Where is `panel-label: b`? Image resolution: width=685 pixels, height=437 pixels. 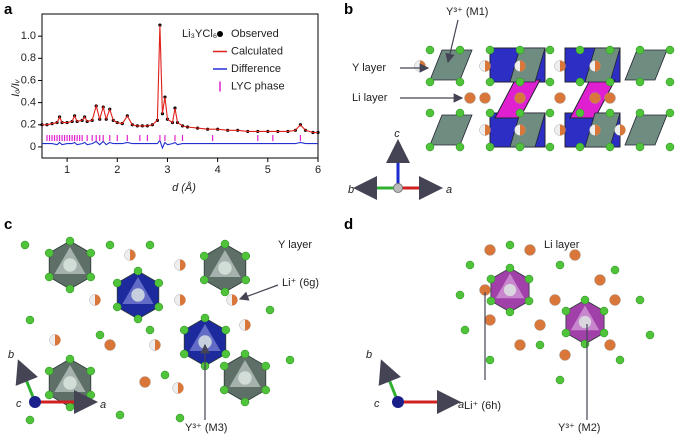 panel-label: b is located at coordinates (348, 9).